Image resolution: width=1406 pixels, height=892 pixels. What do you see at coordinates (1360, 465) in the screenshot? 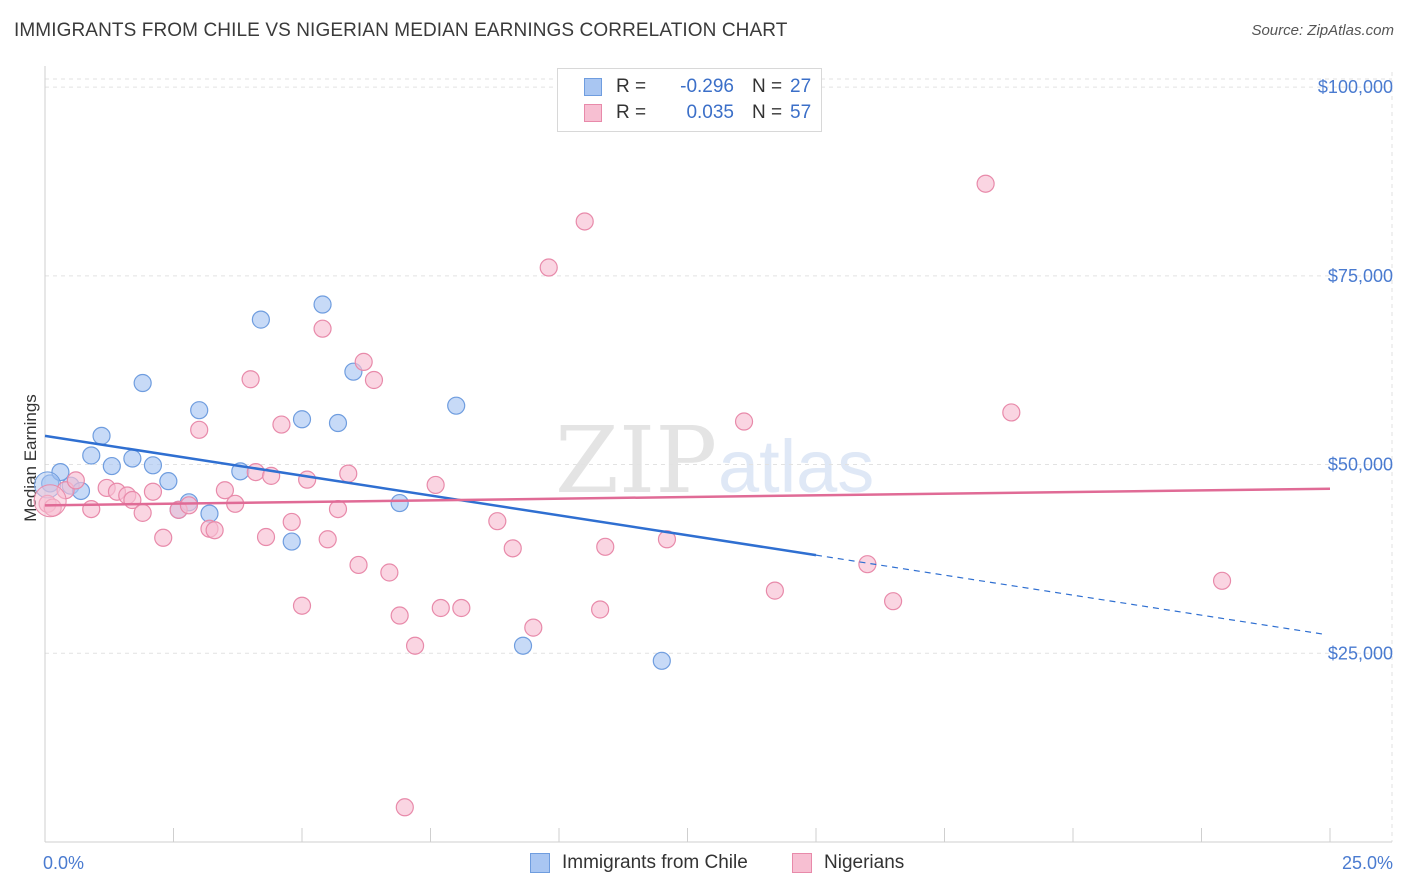
I see `y-tick-label: $50,000` at bounding box center [1360, 465].